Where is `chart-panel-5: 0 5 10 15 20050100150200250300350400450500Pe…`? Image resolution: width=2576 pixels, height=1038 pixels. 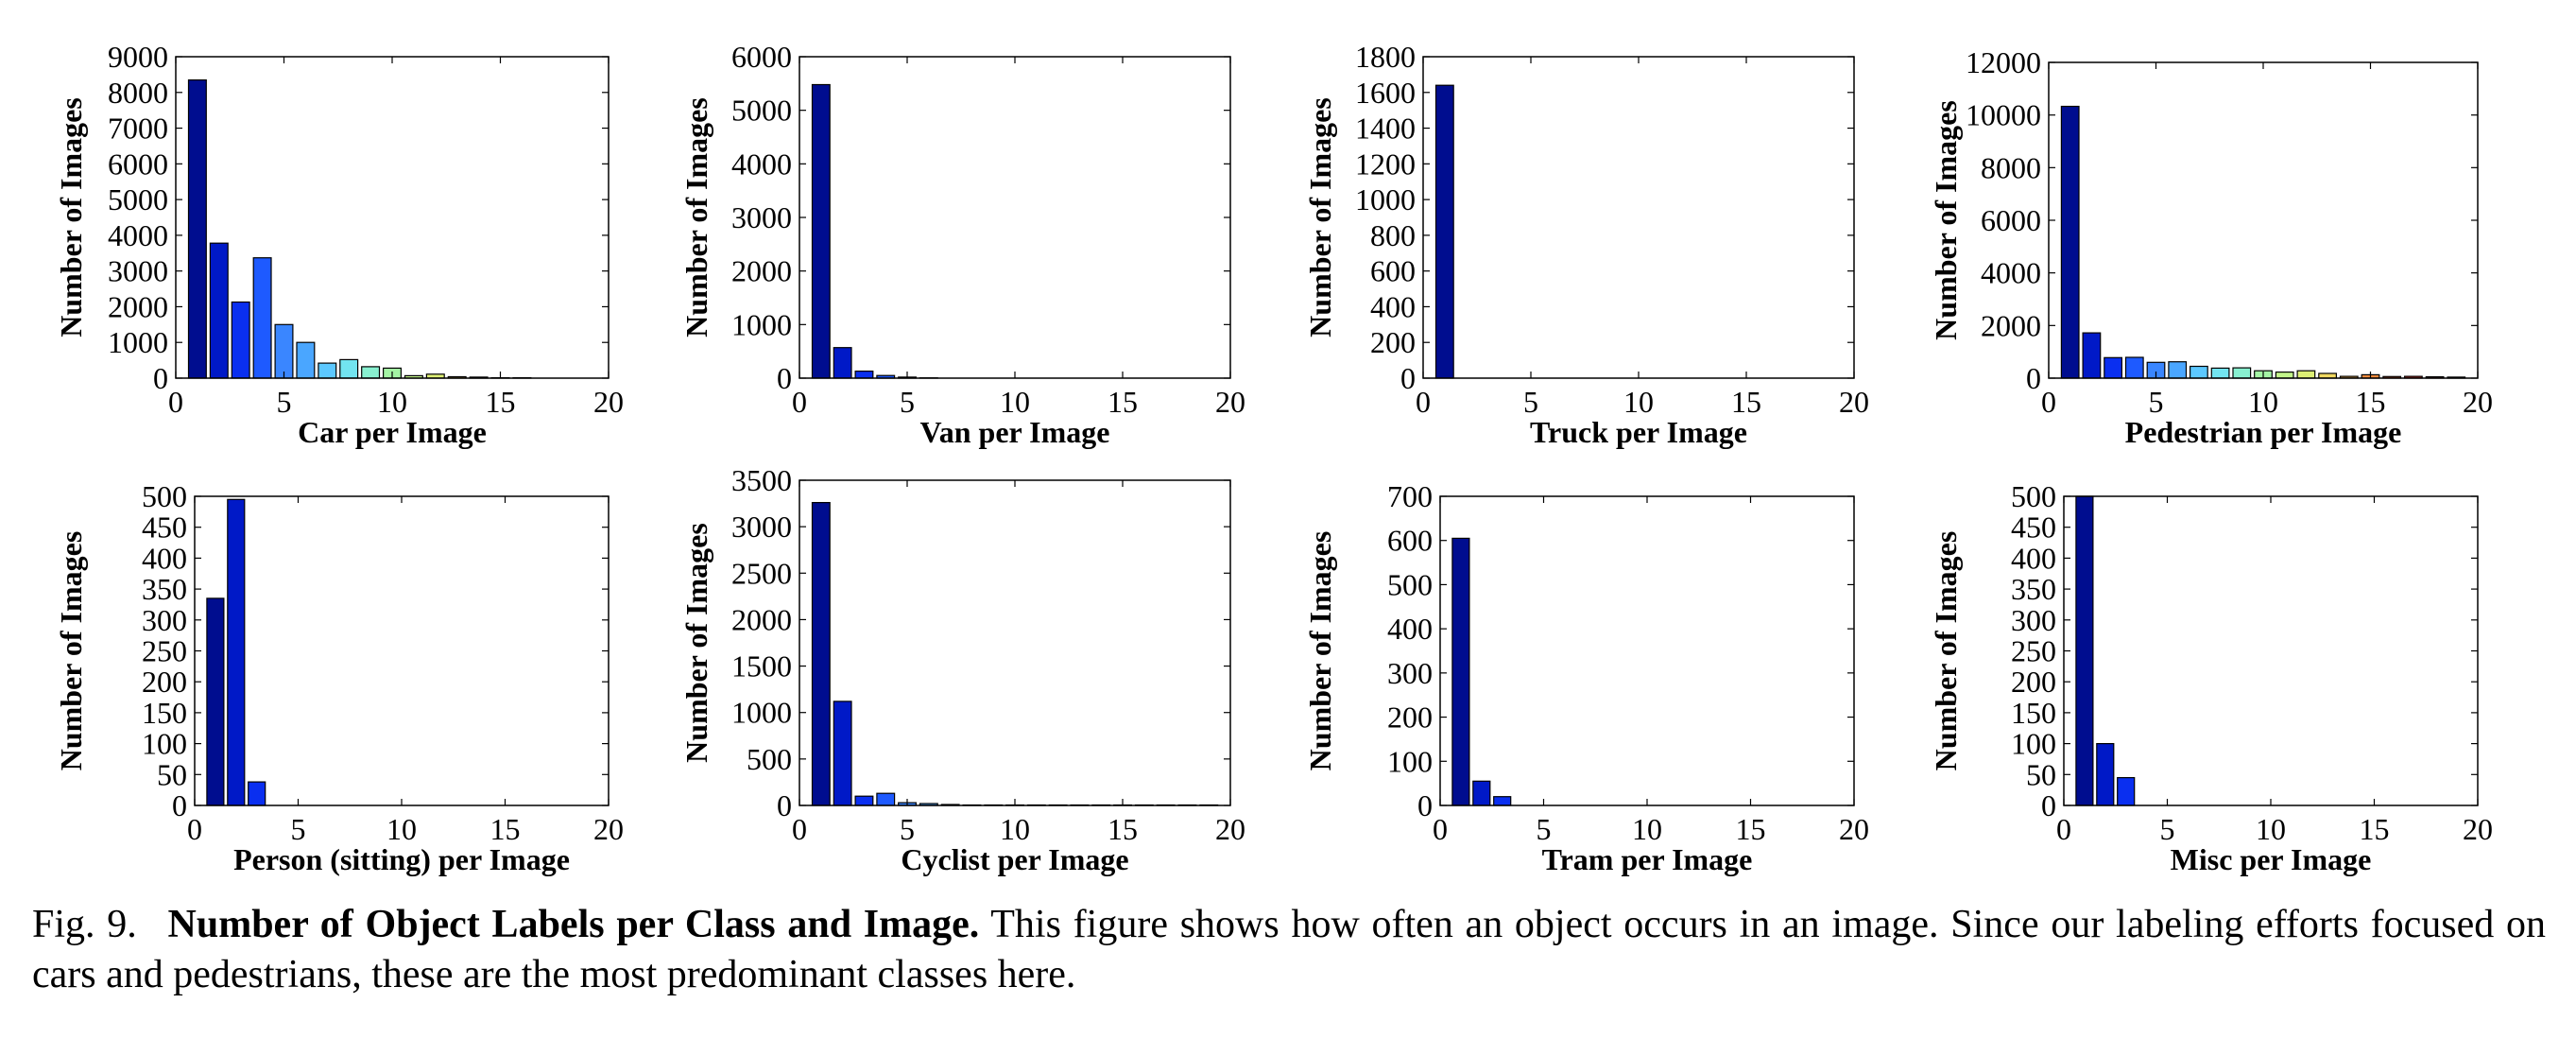
chart-panel-5: 0 5 10 15 20050100150200250300350400450500Pe… is located at coordinates (339, 677).